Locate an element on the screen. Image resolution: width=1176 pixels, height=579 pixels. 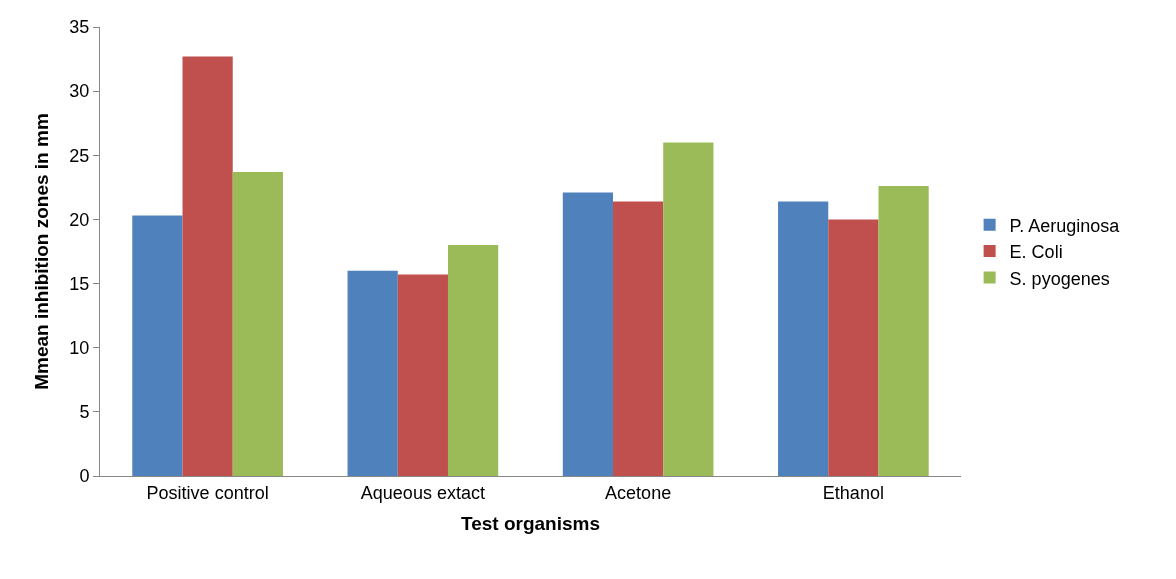
x-axis-title: Test organisms is located at coordinates (530, 524).